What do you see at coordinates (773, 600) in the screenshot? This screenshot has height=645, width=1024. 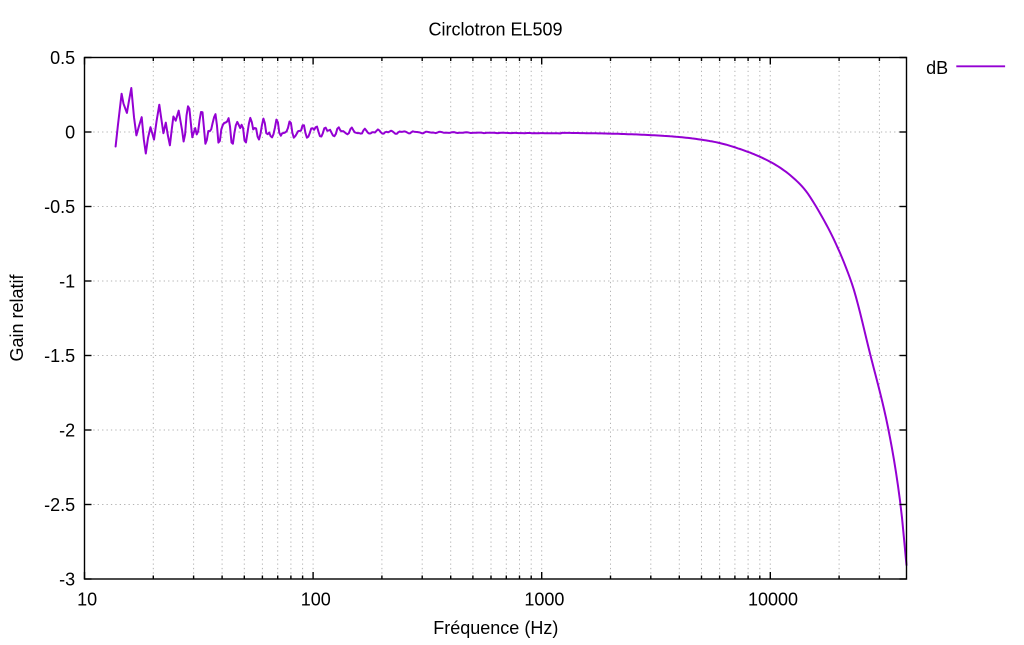 I see `svg-text: 10000` at bounding box center [773, 600].